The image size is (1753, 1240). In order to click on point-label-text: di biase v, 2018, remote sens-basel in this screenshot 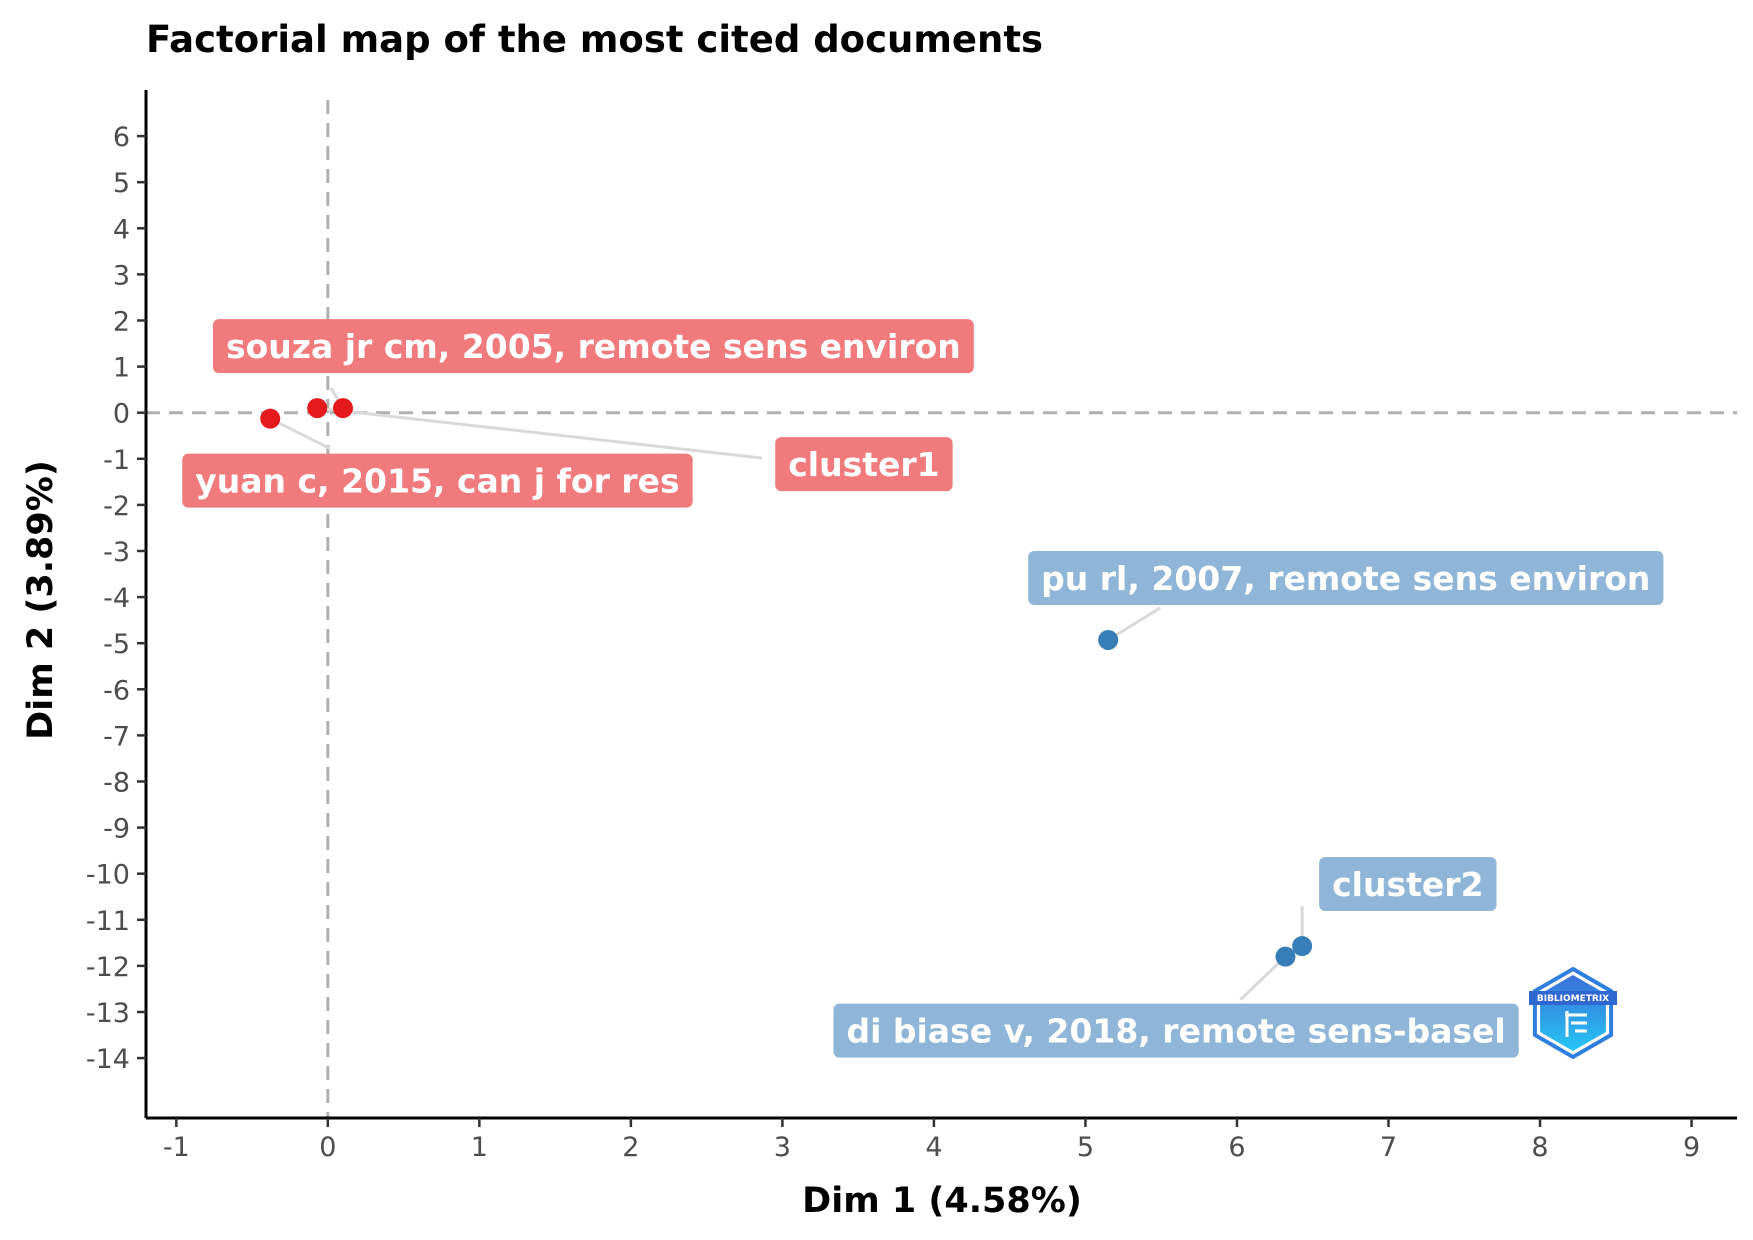, I will do `click(1175, 1031)`.